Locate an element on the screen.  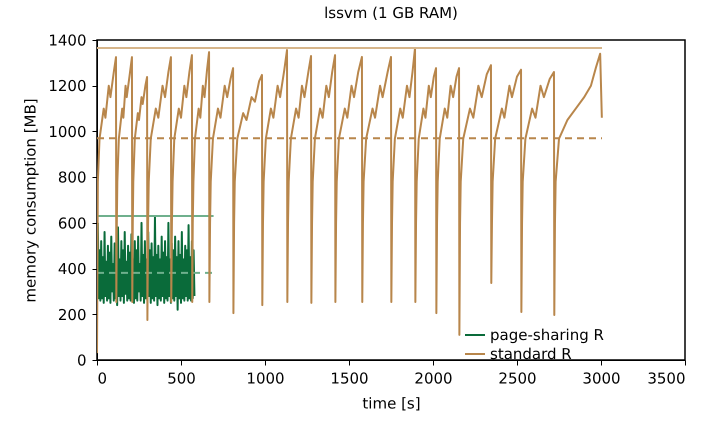
y-tick-label: 400 is located at coordinates (72, 269).